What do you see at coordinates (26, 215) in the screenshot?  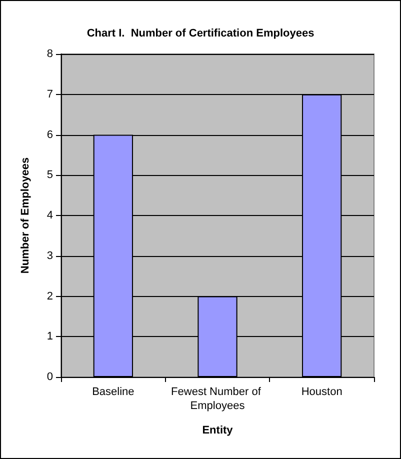 I see `y-axis-title: Number of Employees` at bounding box center [26, 215].